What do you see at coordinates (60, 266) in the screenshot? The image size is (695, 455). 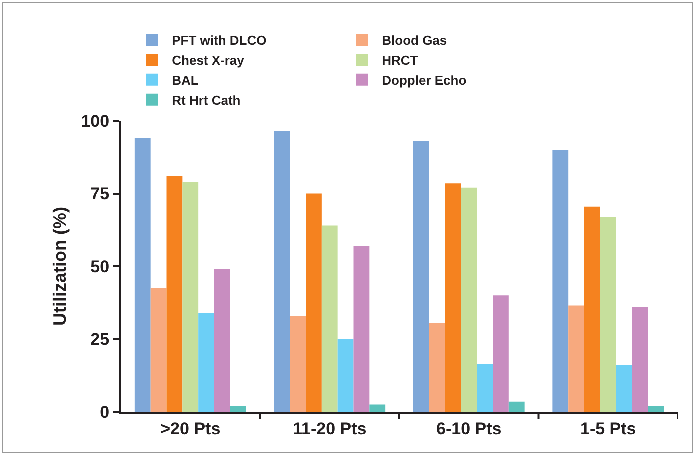 I see `y-axis-title: Utilization (%)` at bounding box center [60, 266].